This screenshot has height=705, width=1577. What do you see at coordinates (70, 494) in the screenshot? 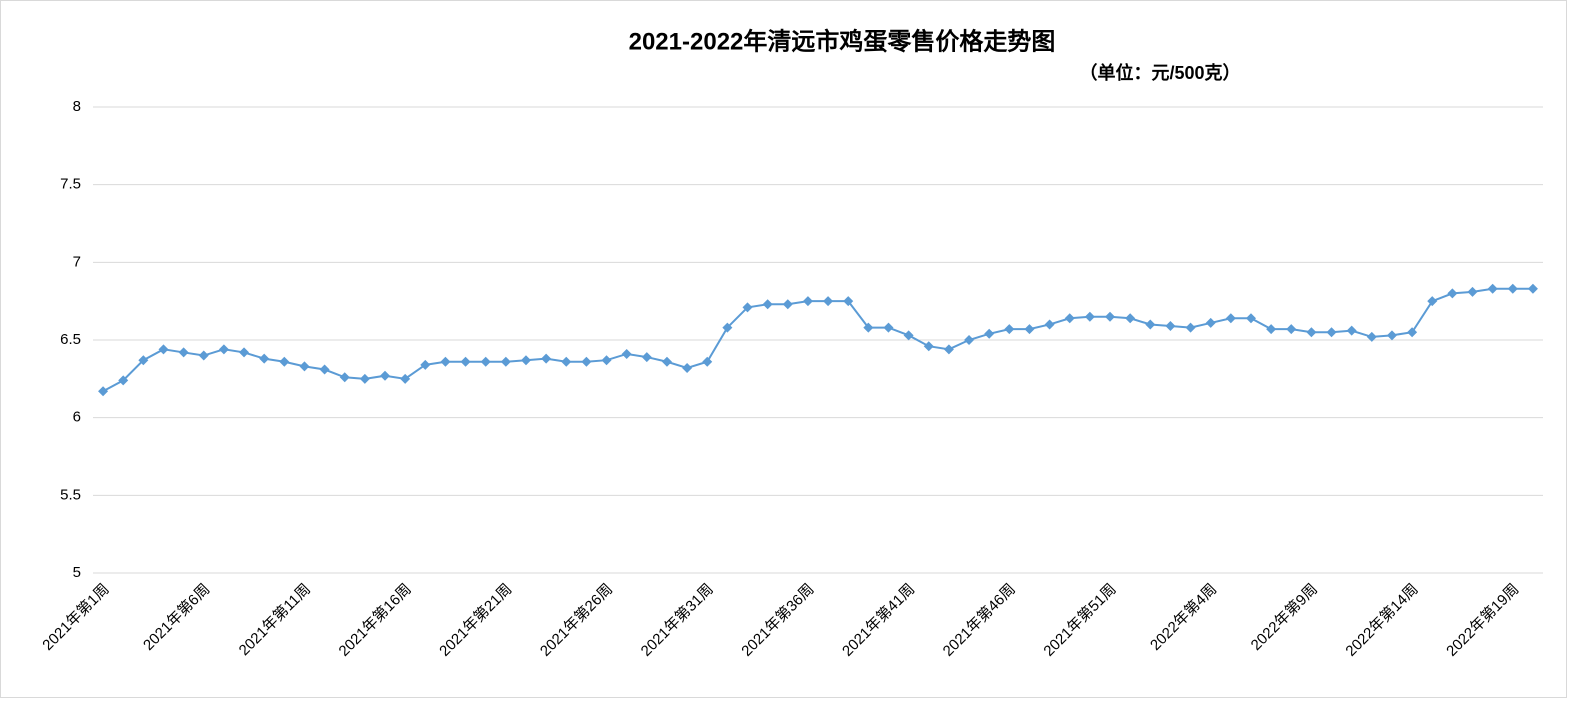
I see `y-tick-label: 5.5` at bounding box center [70, 494].